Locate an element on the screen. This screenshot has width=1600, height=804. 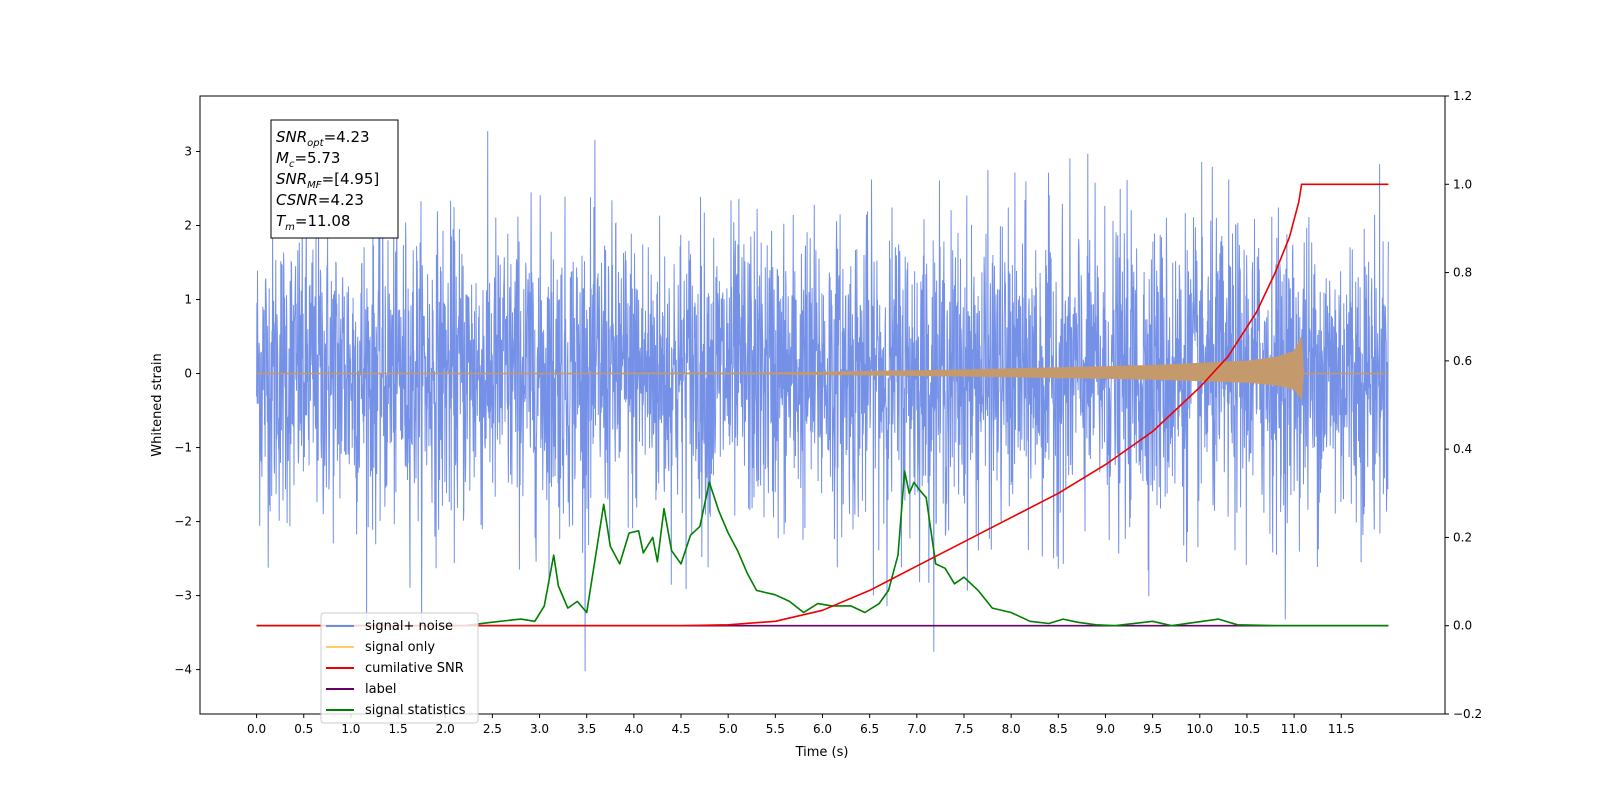
signal-only-envelope is located at coordinates (822, 368).